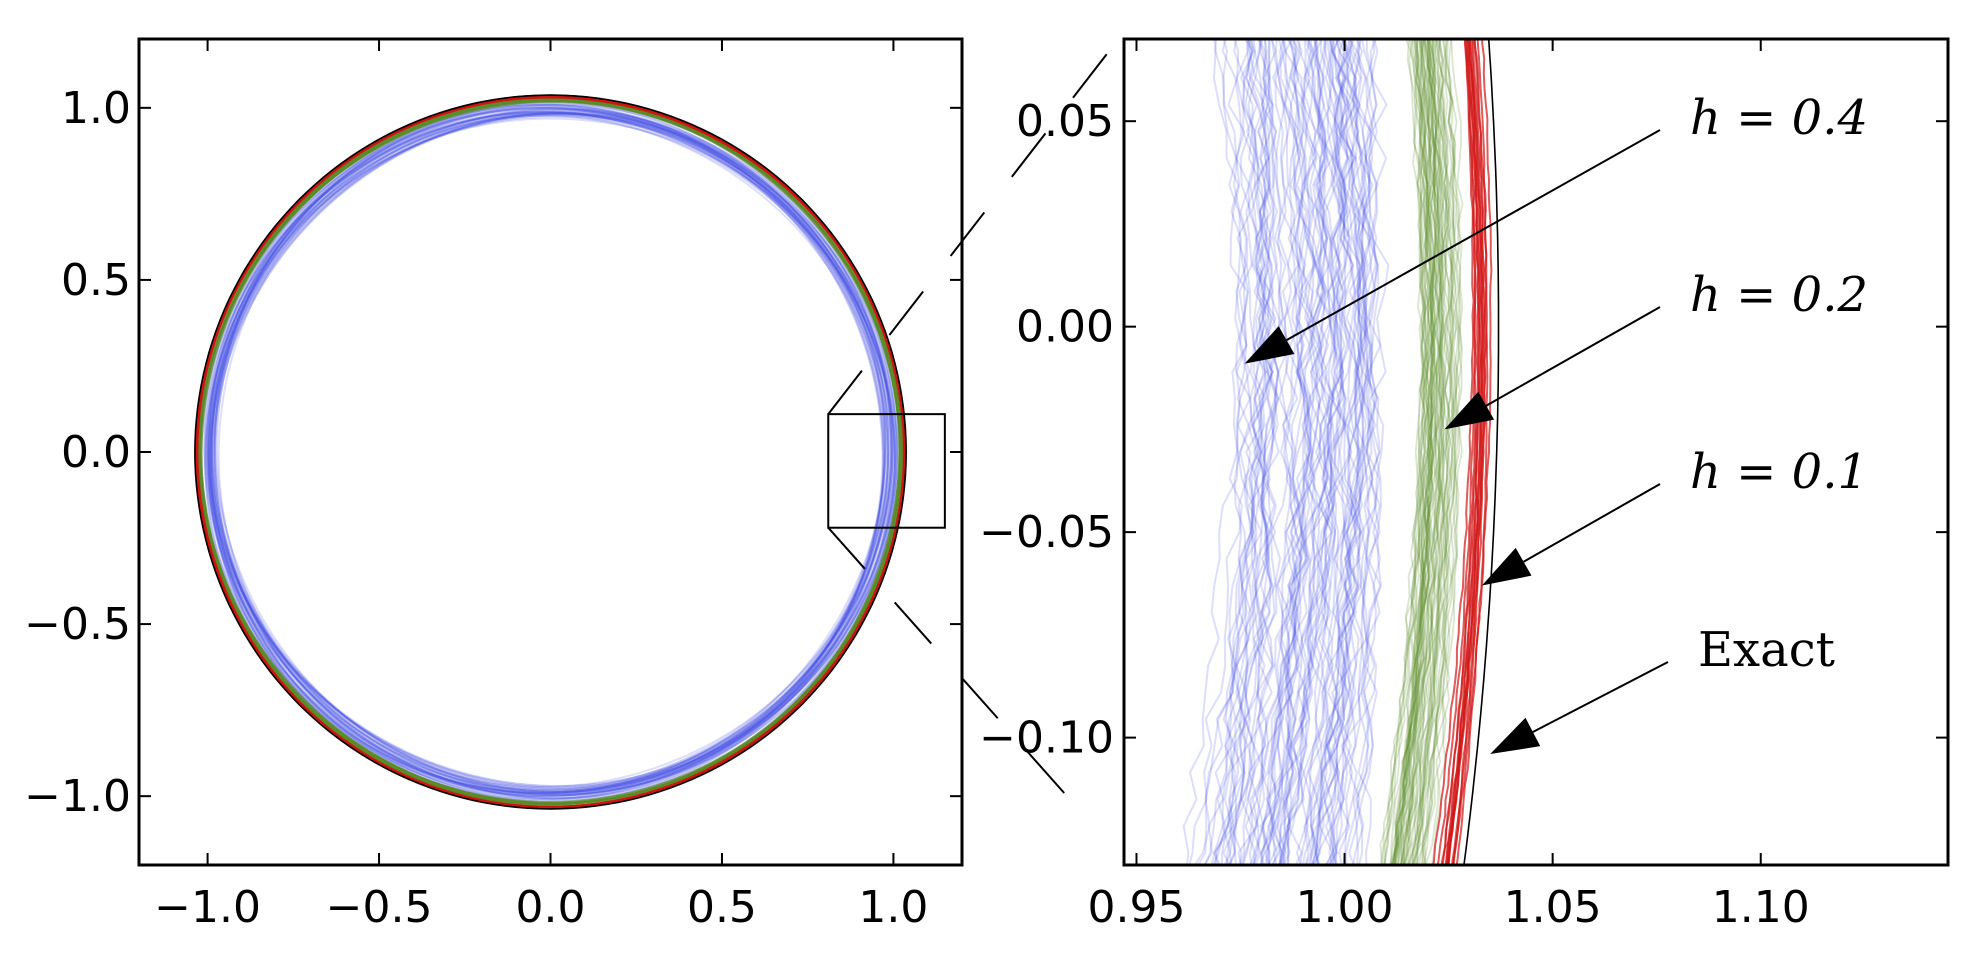 The image size is (1970, 967). I want to click on left-xtick-label: 0.5, so click(722, 907).